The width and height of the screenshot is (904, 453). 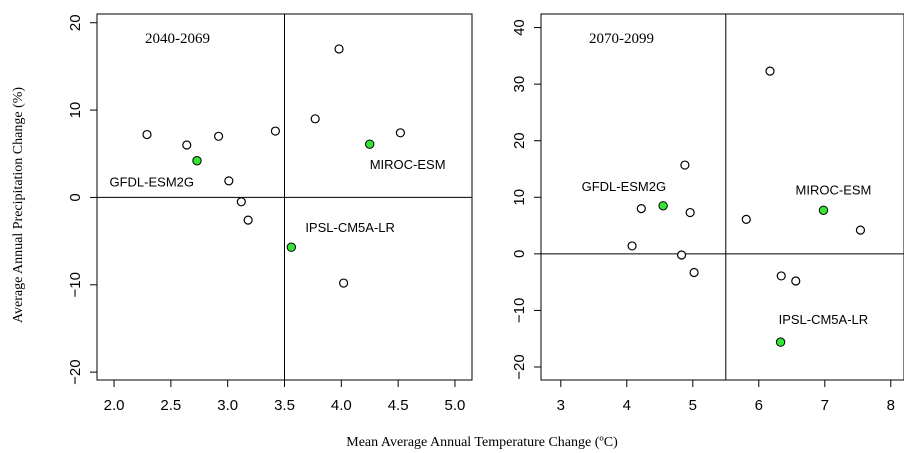 I want to click on x-tick-label: 6, so click(x=759, y=405).